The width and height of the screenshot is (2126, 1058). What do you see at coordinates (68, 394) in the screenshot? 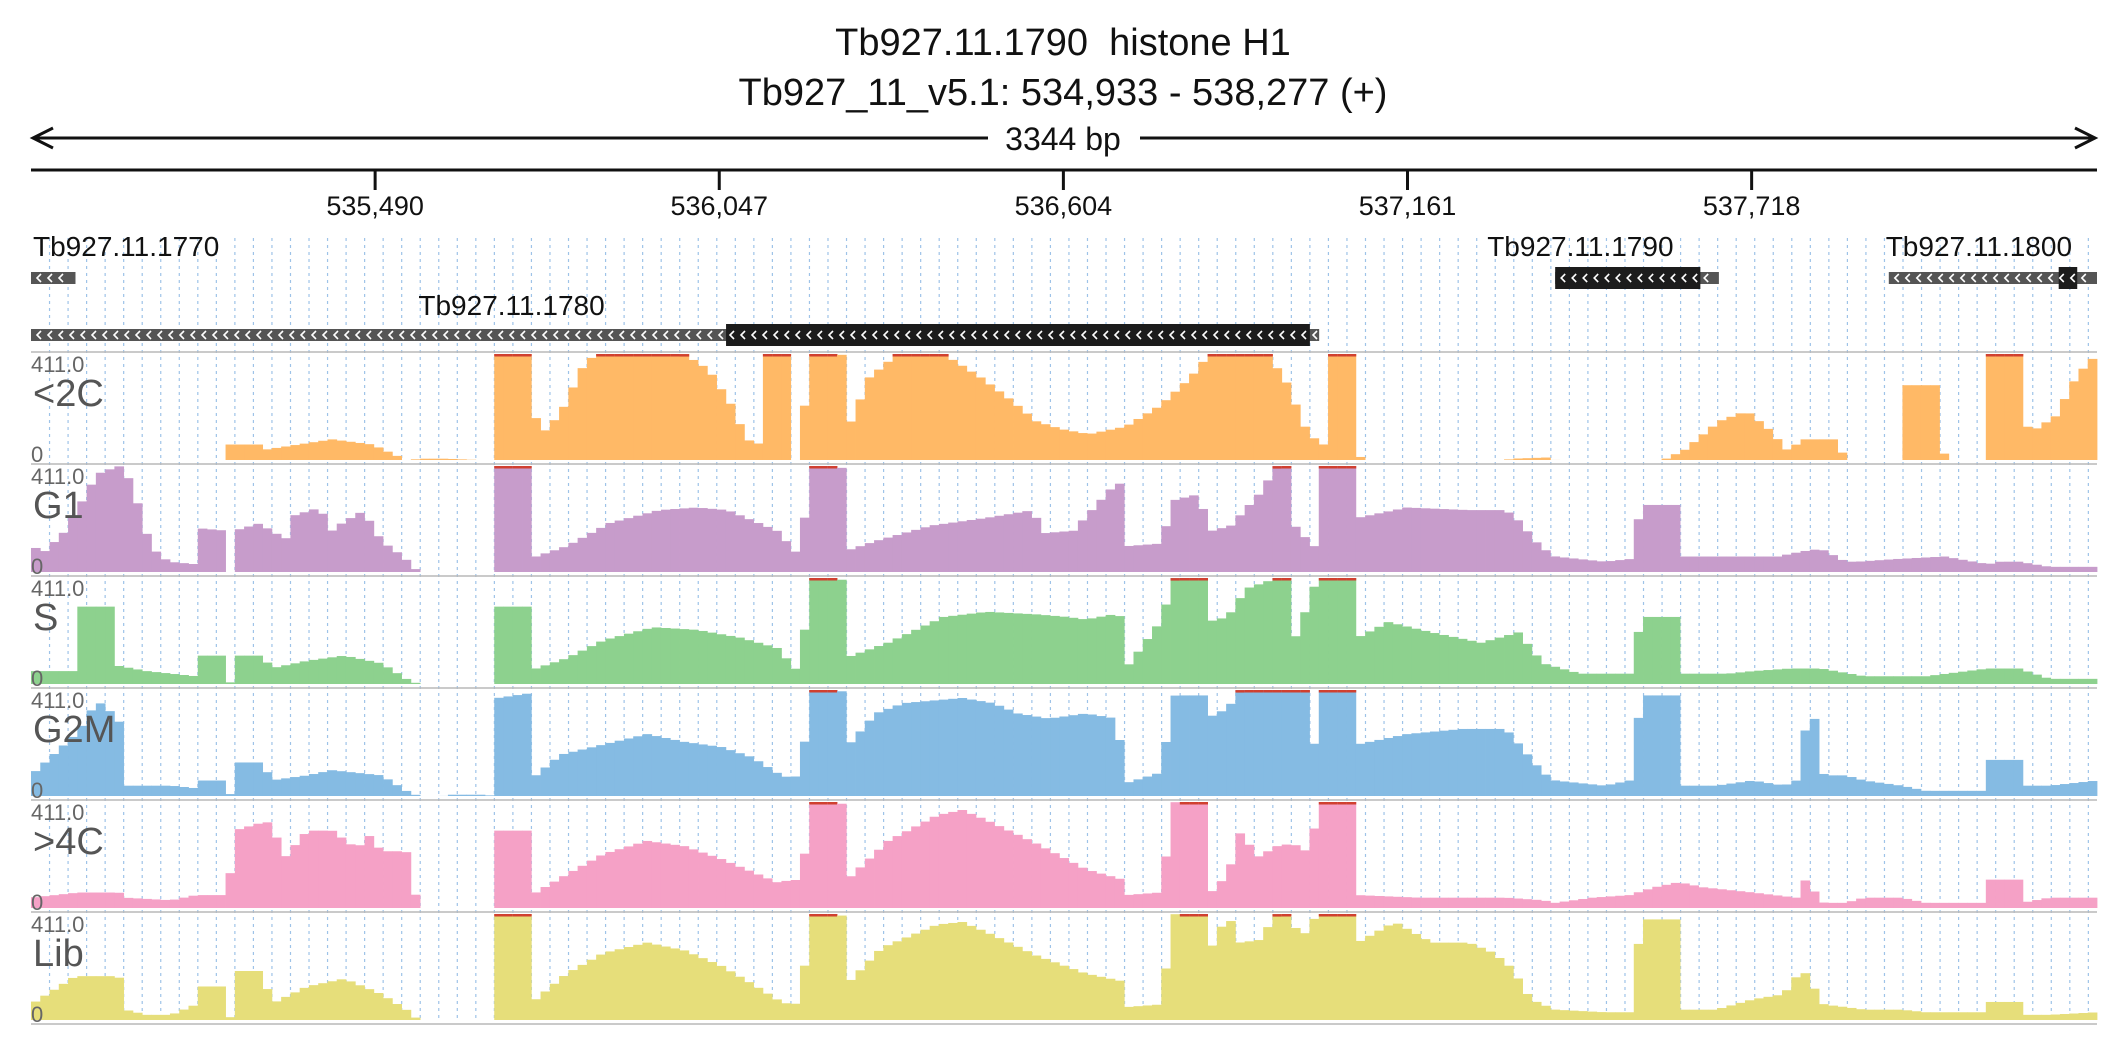
I see `track-name: <2C` at bounding box center [68, 394].